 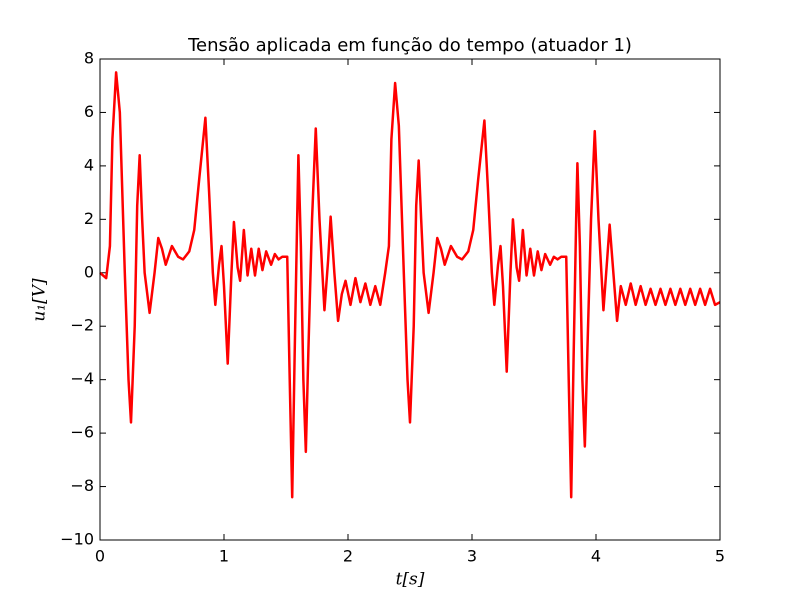 What do you see at coordinates (100, 556) in the screenshot?
I see `x-tick-label: 0` at bounding box center [100, 556].